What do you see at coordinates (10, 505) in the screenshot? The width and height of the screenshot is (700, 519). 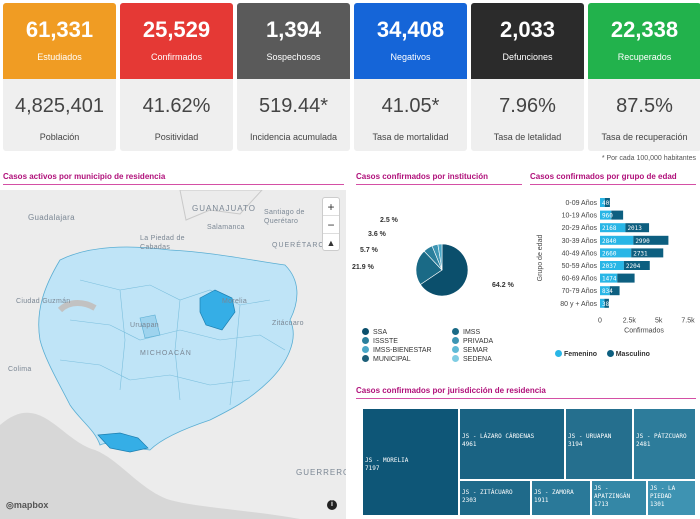 I see `mapbox-icon: ◎` at bounding box center [10, 505].